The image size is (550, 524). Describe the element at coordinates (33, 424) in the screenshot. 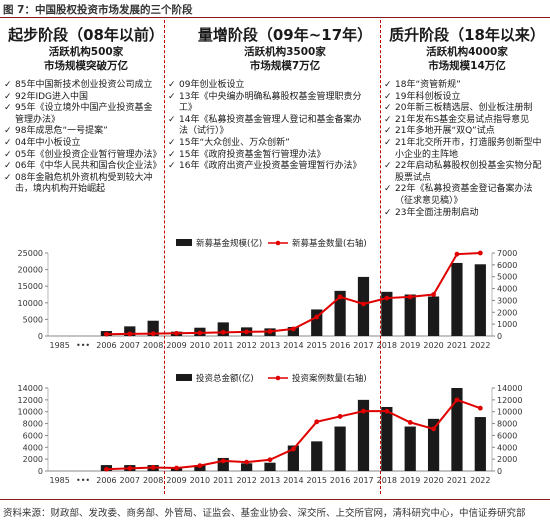

I see `left-tick-label: 8000` at that location.